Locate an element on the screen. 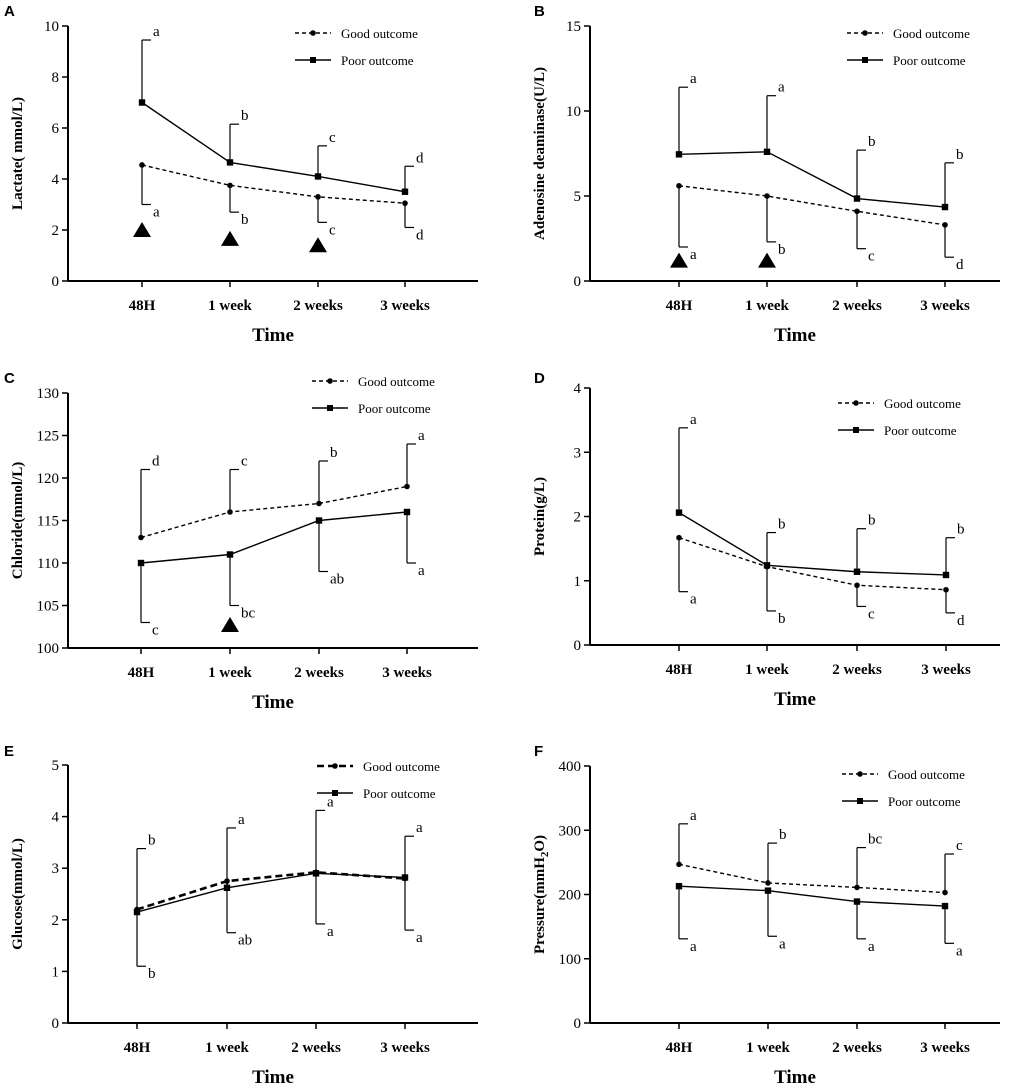 Image resolution: width=1021 pixels, height=1089 pixels. y-axis-title: Adenosine deaminase(U/L) is located at coordinates (540, 153).